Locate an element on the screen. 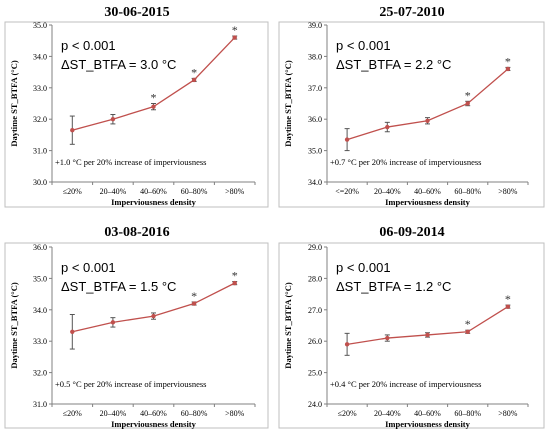  x-tick-label: <=20% is located at coordinates (347, 191).